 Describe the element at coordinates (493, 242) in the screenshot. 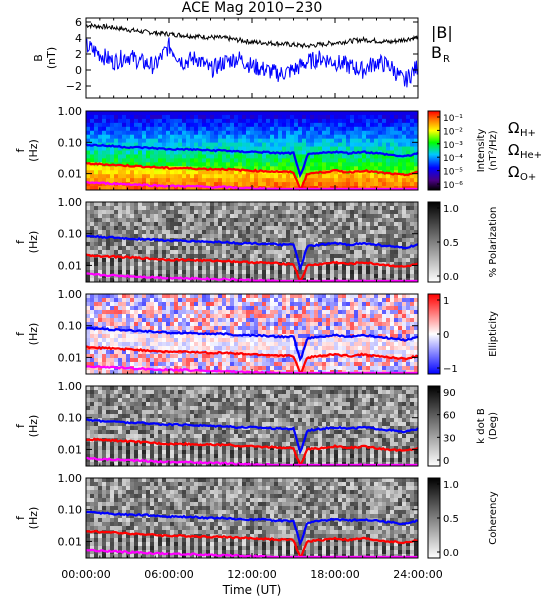

I see `colorbar-title: % Polarization` at that location.